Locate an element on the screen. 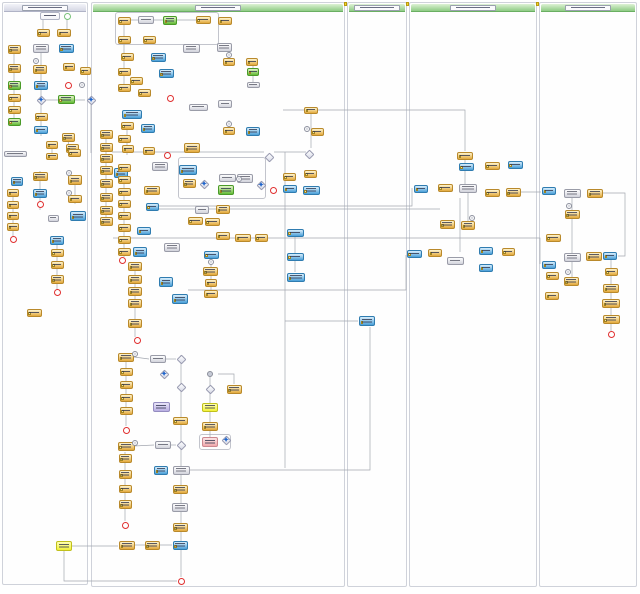 This screenshot has width=640, height=594. intermediate-event-filled-node is located at coordinates (210, 374).